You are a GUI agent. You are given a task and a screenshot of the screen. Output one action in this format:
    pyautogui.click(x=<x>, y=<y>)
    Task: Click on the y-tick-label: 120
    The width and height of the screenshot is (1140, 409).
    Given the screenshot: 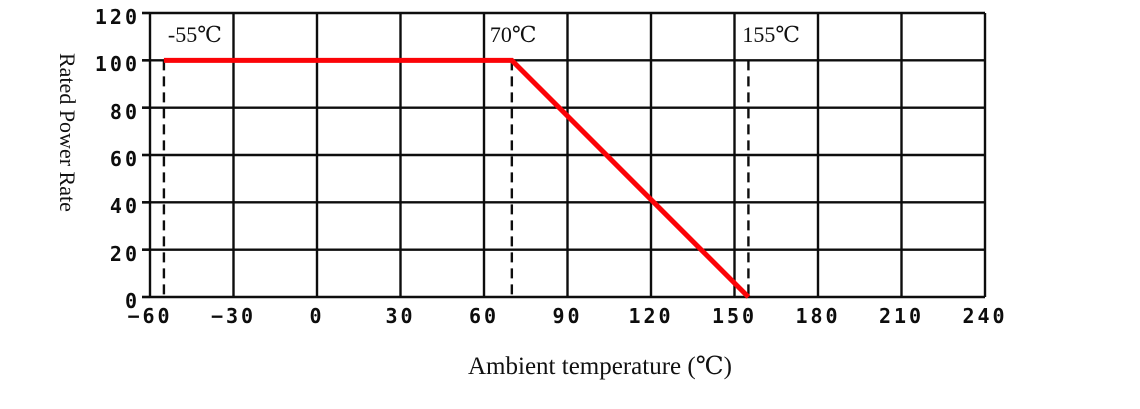 What is the action you would take?
    pyautogui.click(x=117, y=17)
    